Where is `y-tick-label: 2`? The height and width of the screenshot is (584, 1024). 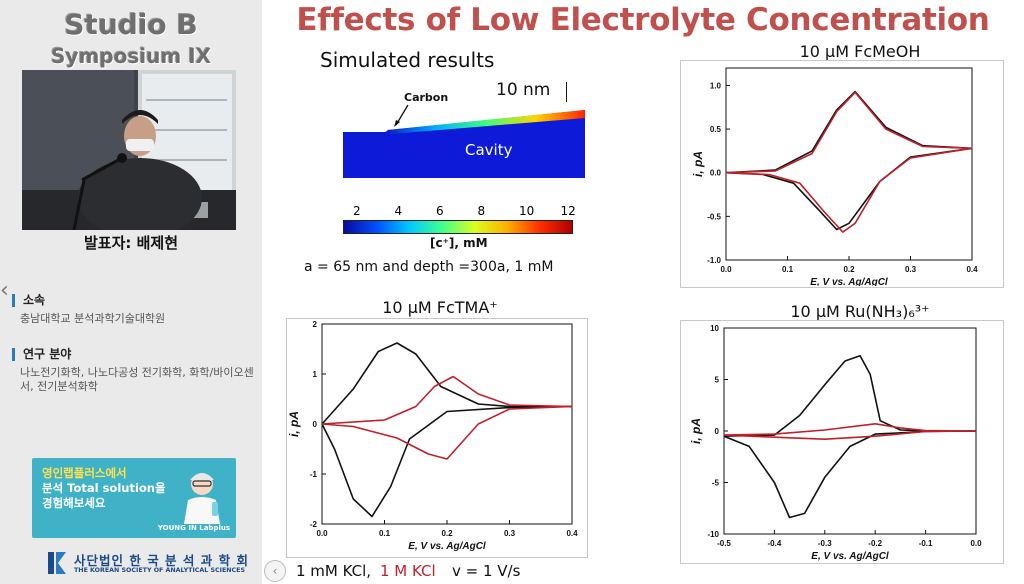 y-tick-label: 2 is located at coordinates (315, 324).